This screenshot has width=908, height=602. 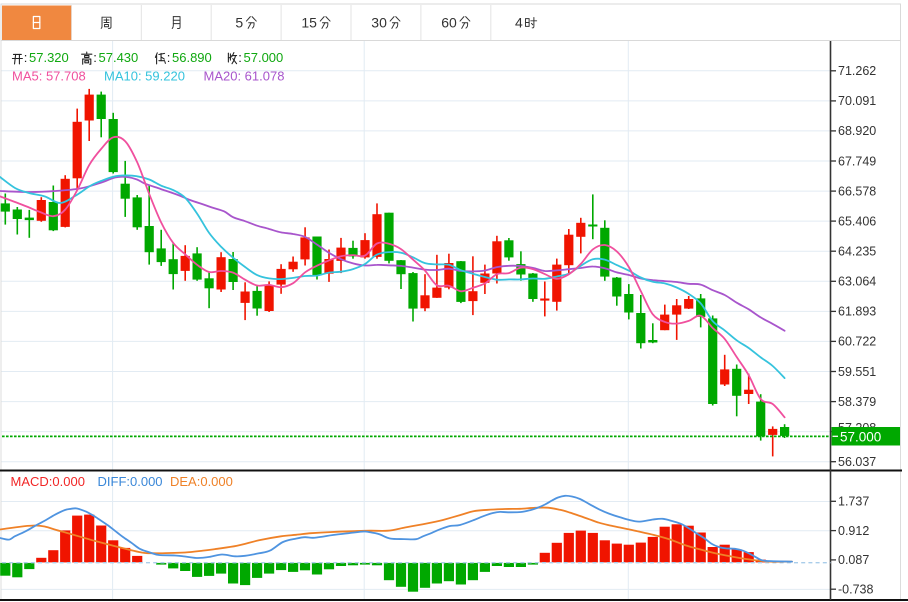 I want to click on svg-text: 64.235, so click(x=857, y=252).